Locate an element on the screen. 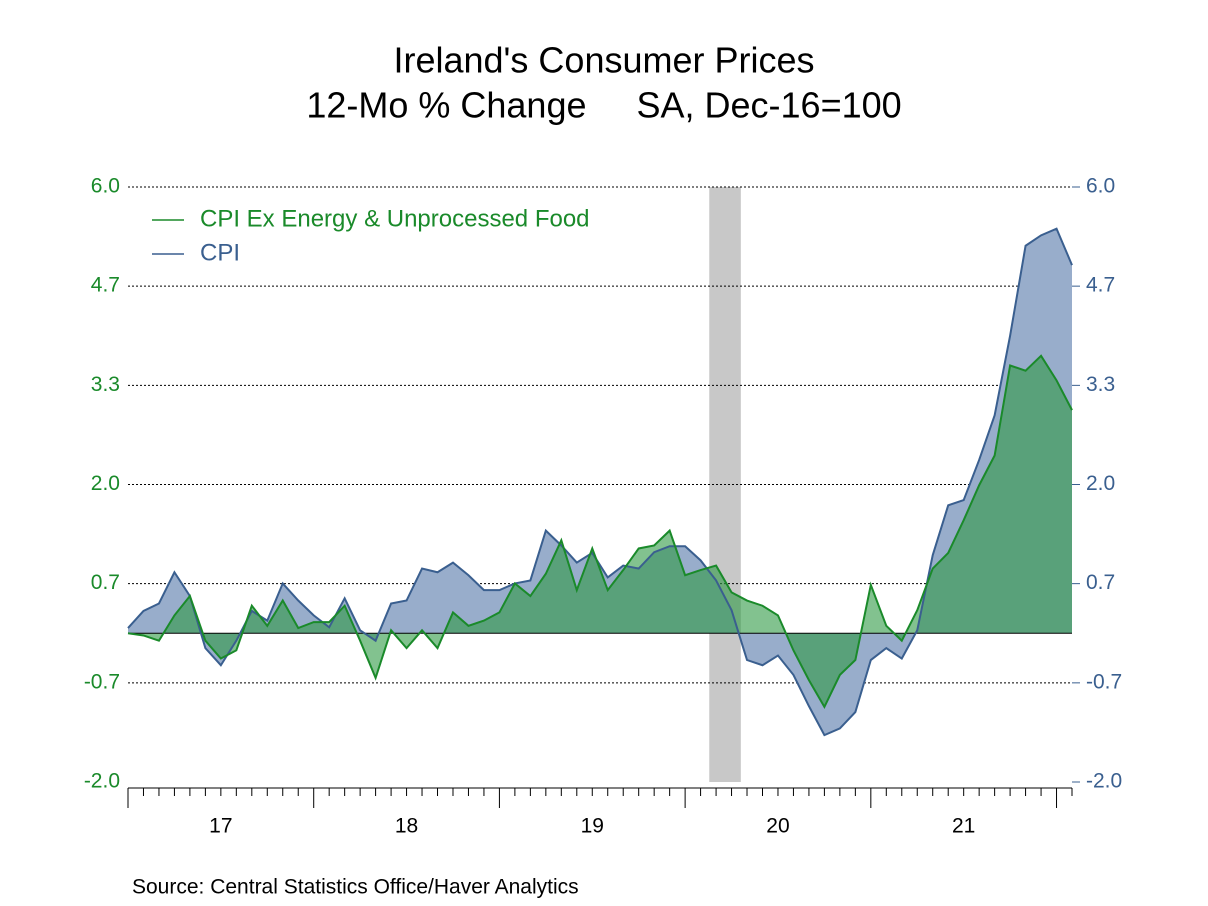 This screenshot has height=906, width=1208. chart-subtitle: 12-Mo % Change SA, Dec-16=100 is located at coordinates (603, 105).